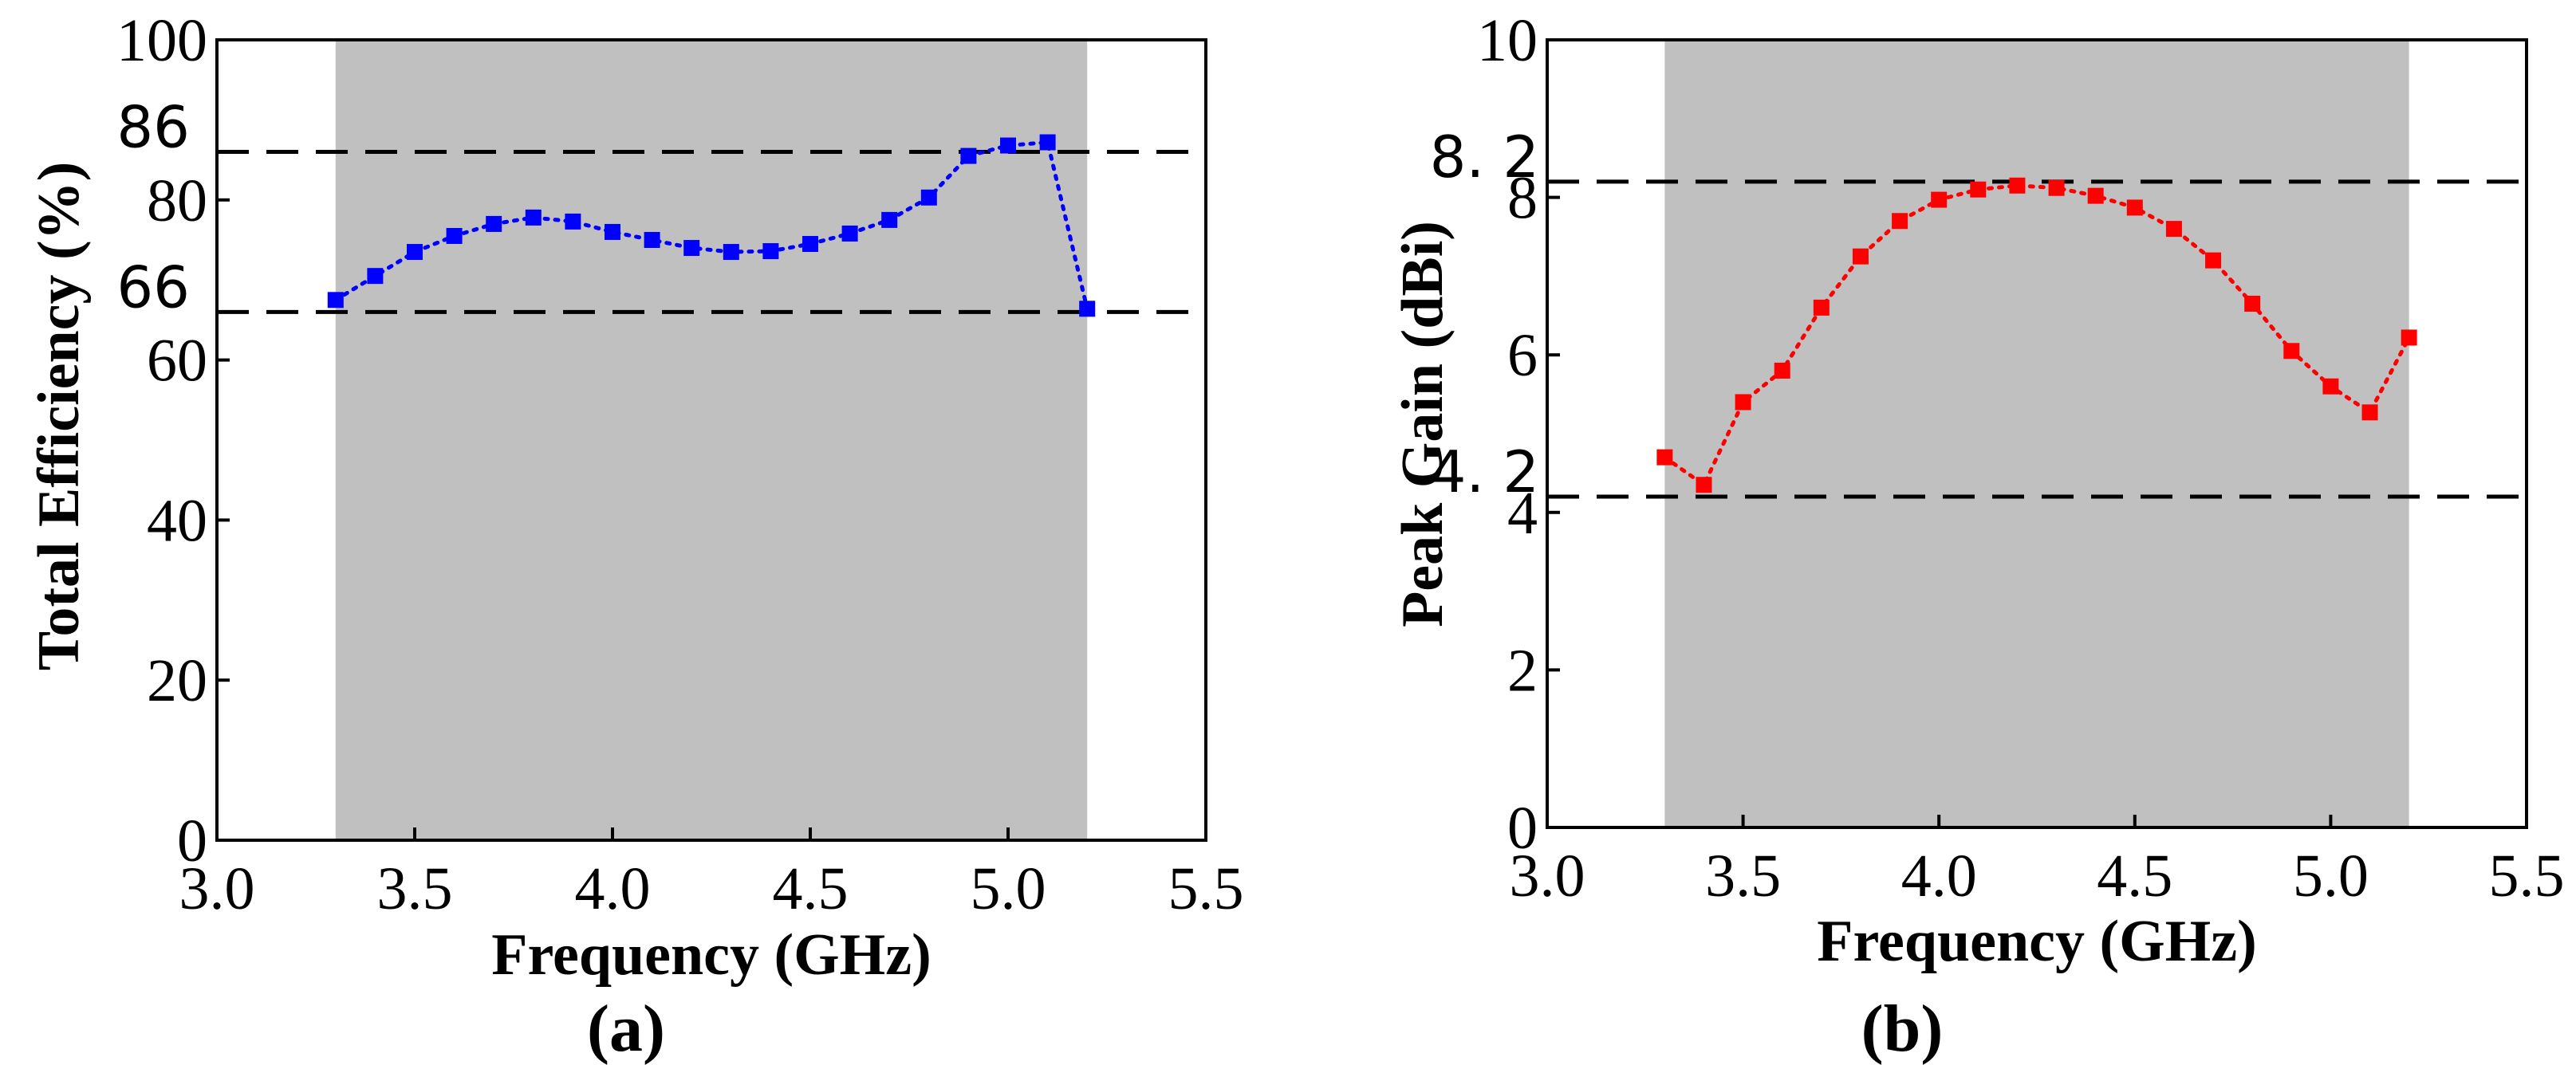  Describe the element at coordinates (153, 127) in the screenshot. I see `panel-a-reference-label: 86` at that location.